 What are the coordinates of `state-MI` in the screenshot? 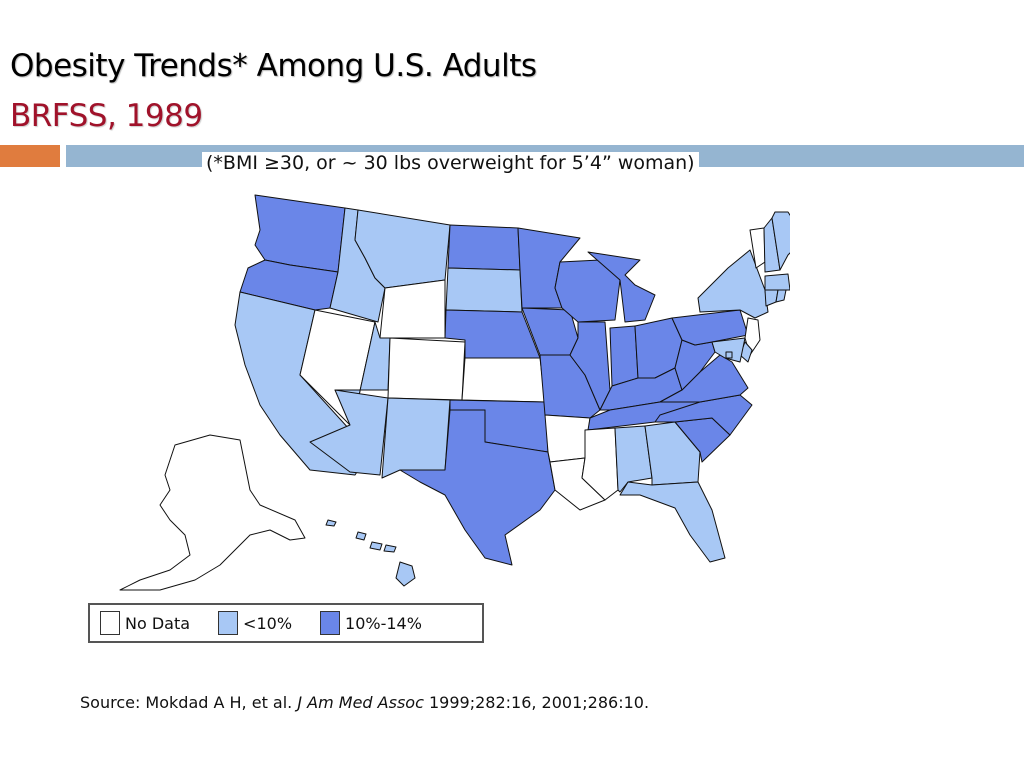 It's located at (621, 287).